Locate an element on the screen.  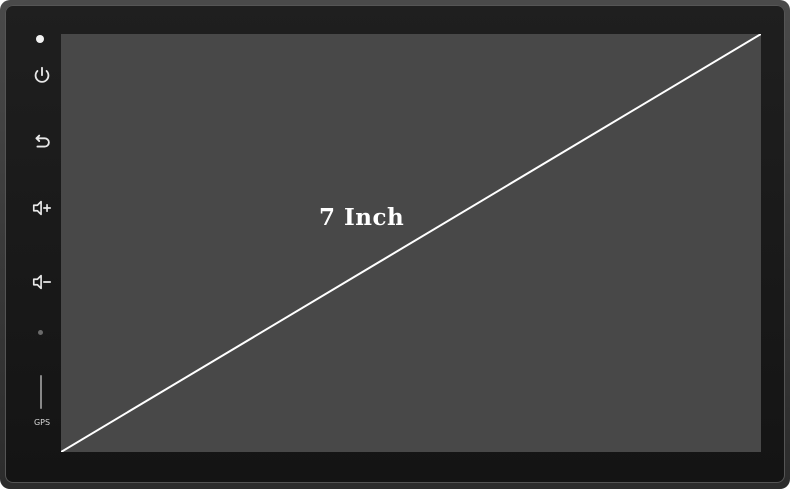
gps-label: GPS is located at coordinates (42, 422).